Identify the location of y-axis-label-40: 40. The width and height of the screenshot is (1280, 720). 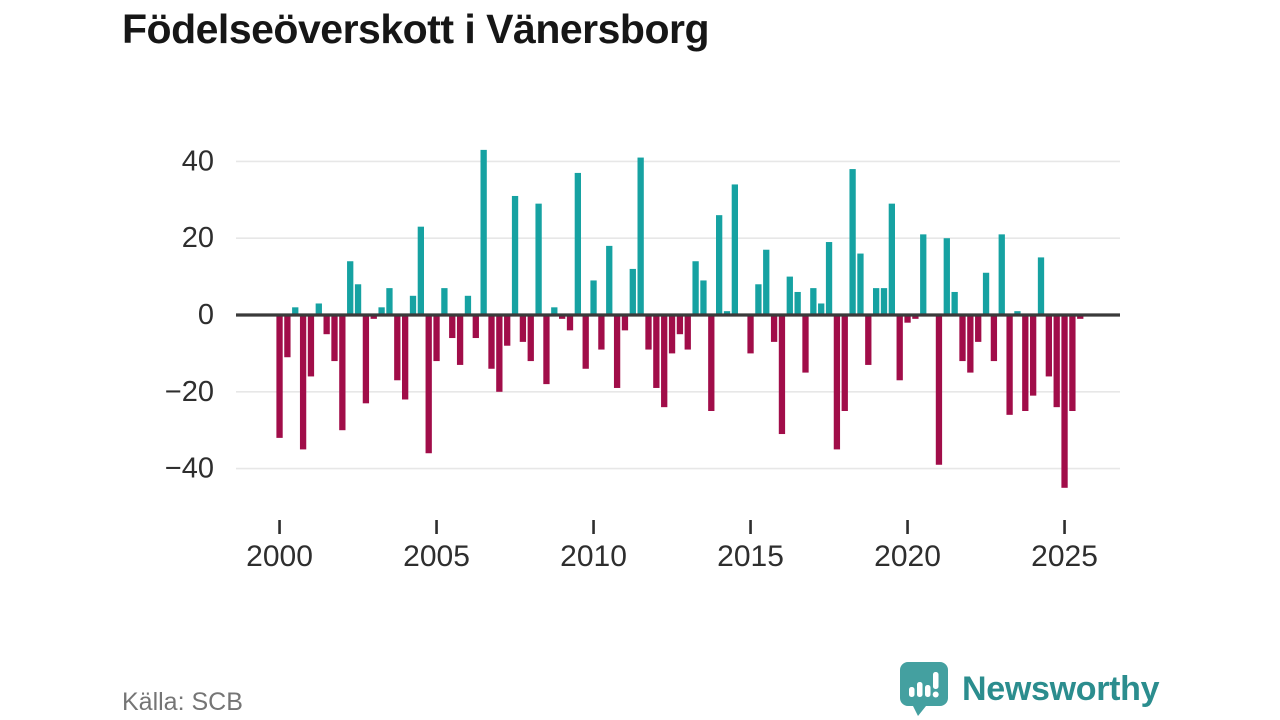
(198, 161).